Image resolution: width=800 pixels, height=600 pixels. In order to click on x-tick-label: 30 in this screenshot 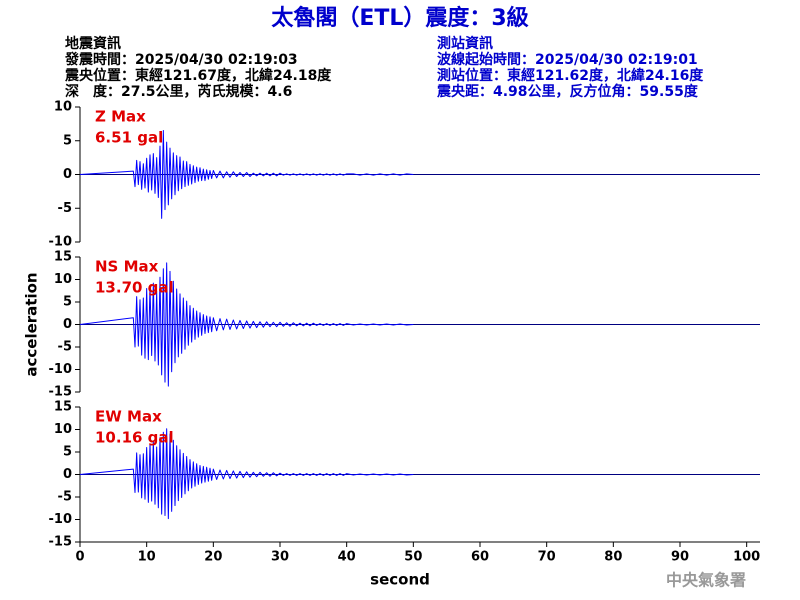, I will do `click(280, 557)`.